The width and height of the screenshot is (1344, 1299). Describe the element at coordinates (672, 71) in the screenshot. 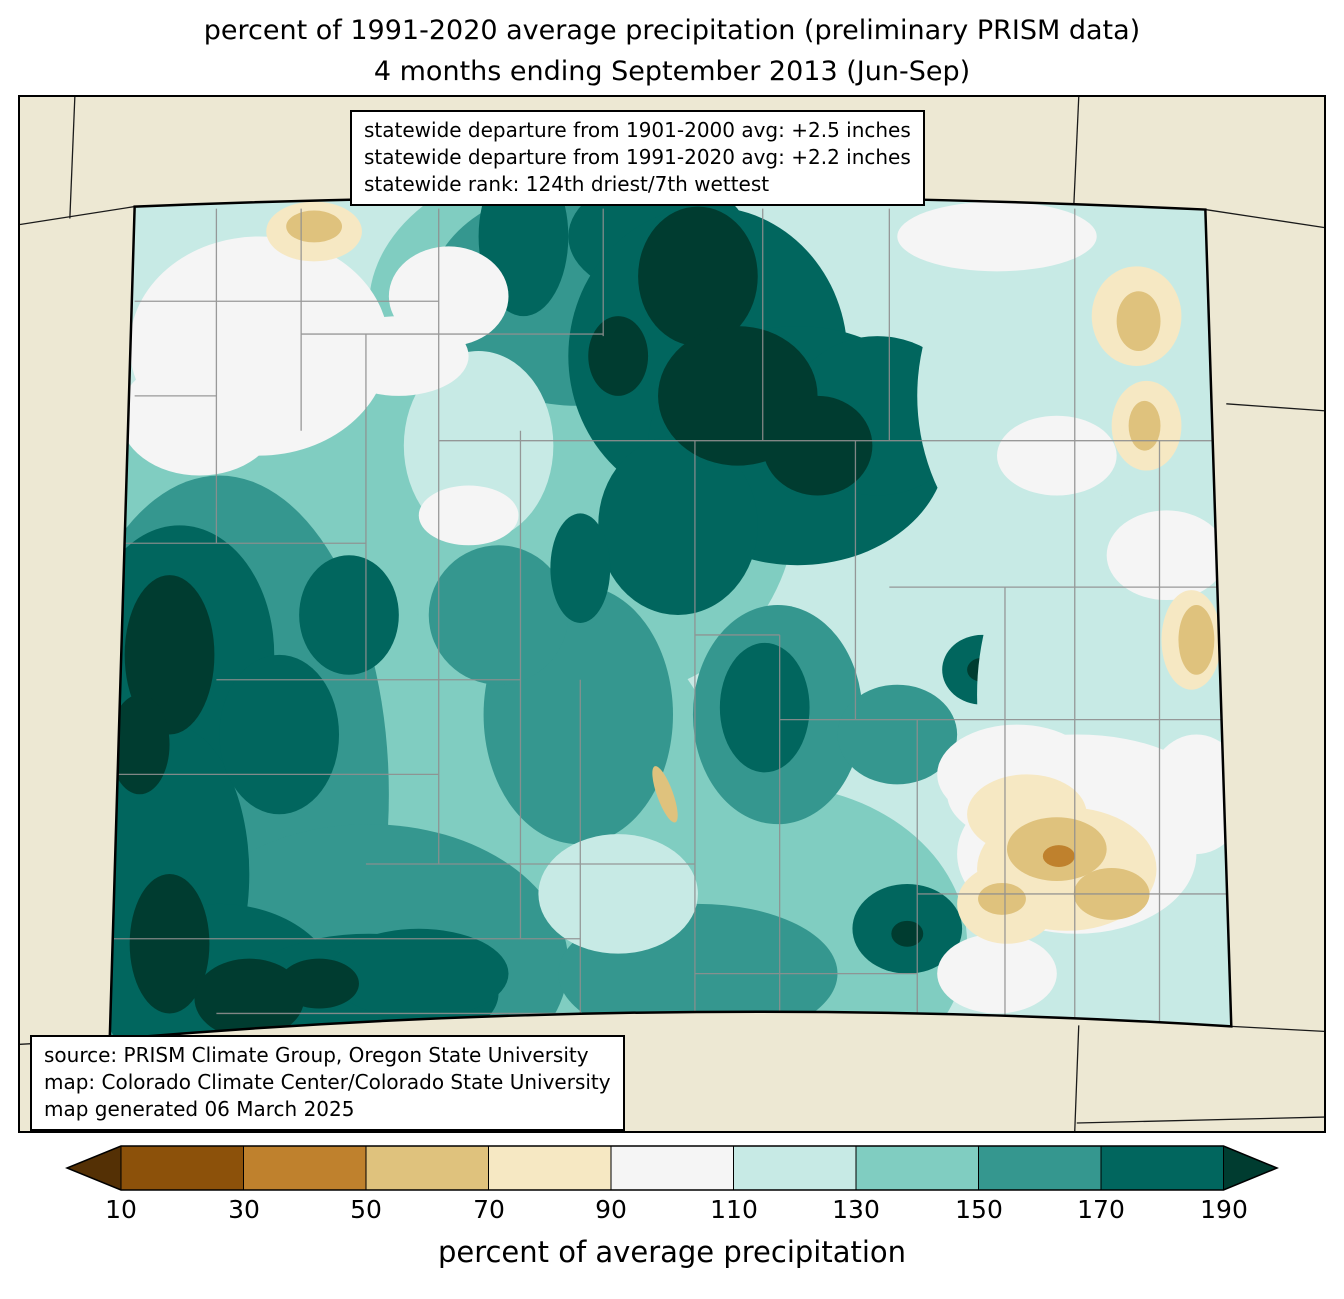

I see `title-line-2: 4 months ending September 2013 (Jun-Sep)` at that location.